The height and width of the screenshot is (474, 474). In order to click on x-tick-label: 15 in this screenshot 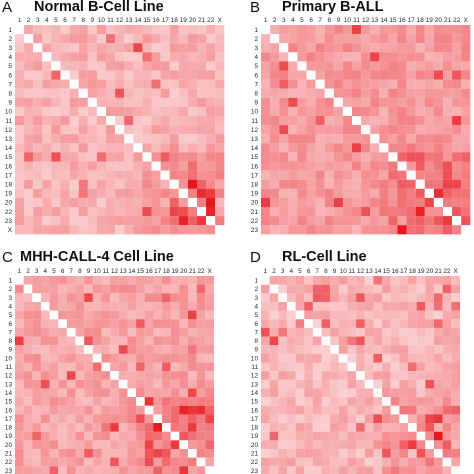, I will do `click(147, 20)`.